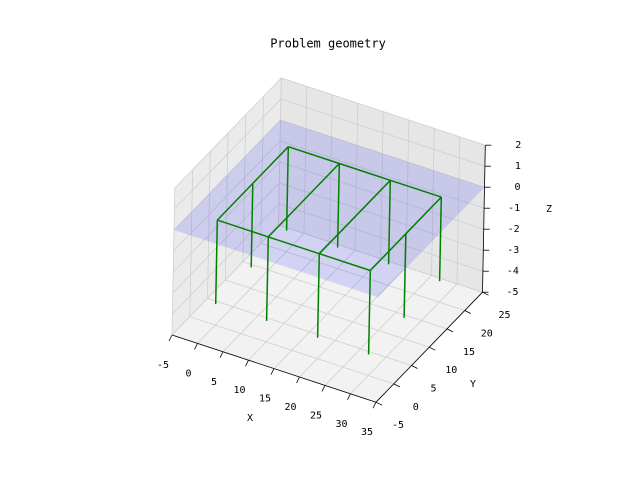 This screenshot has height=480, width=640. Describe the element at coordinates (367, 432) in the screenshot. I see `x-tick-label: 35` at that location.